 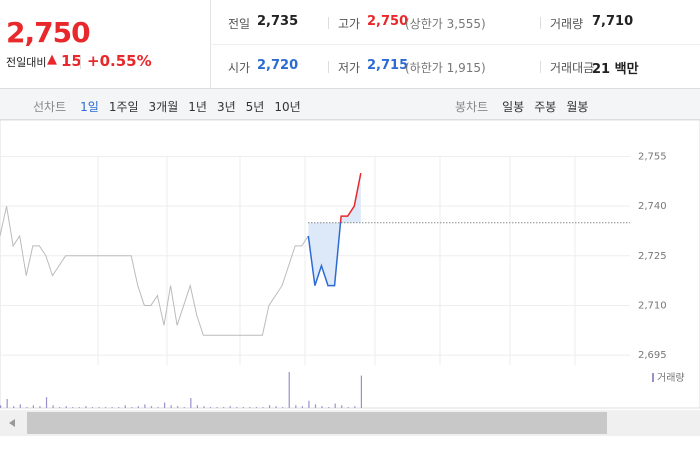 What do you see at coordinates (652, 157) in the screenshot?
I see `y-tick-label: 2,755` at bounding box center [652, 157].